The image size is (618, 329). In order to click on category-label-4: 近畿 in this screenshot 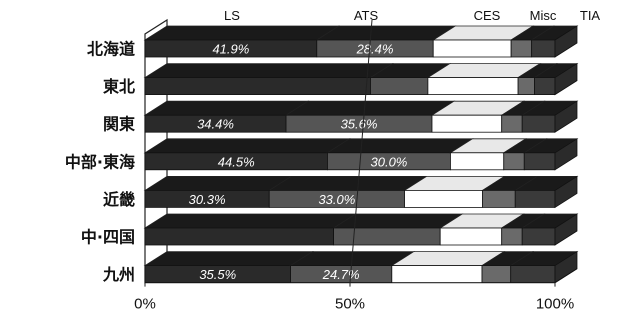, I will do `click(119, 199)`.